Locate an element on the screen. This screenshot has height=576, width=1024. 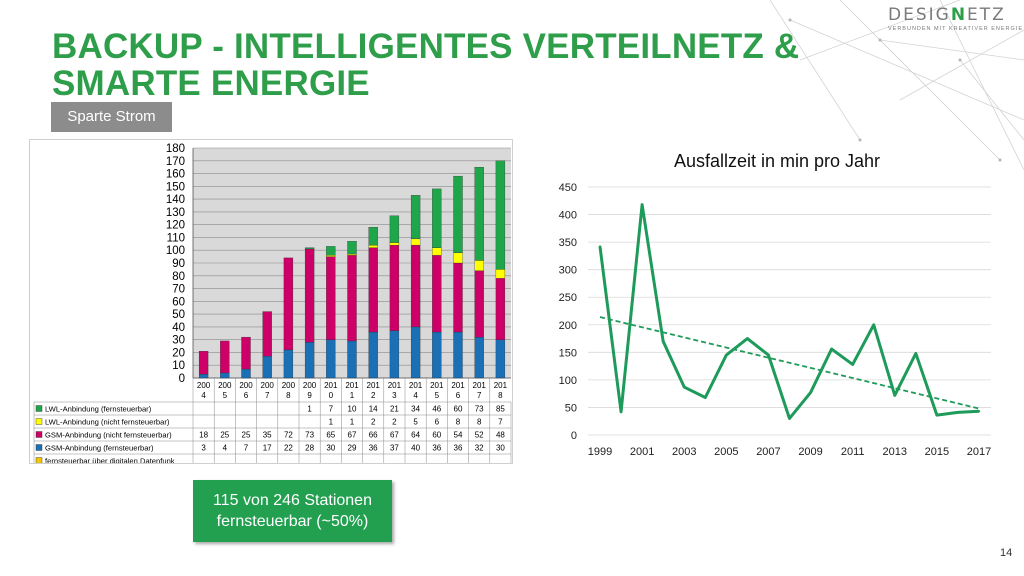
table-cell: 4 is located at coordinates (225, 448).